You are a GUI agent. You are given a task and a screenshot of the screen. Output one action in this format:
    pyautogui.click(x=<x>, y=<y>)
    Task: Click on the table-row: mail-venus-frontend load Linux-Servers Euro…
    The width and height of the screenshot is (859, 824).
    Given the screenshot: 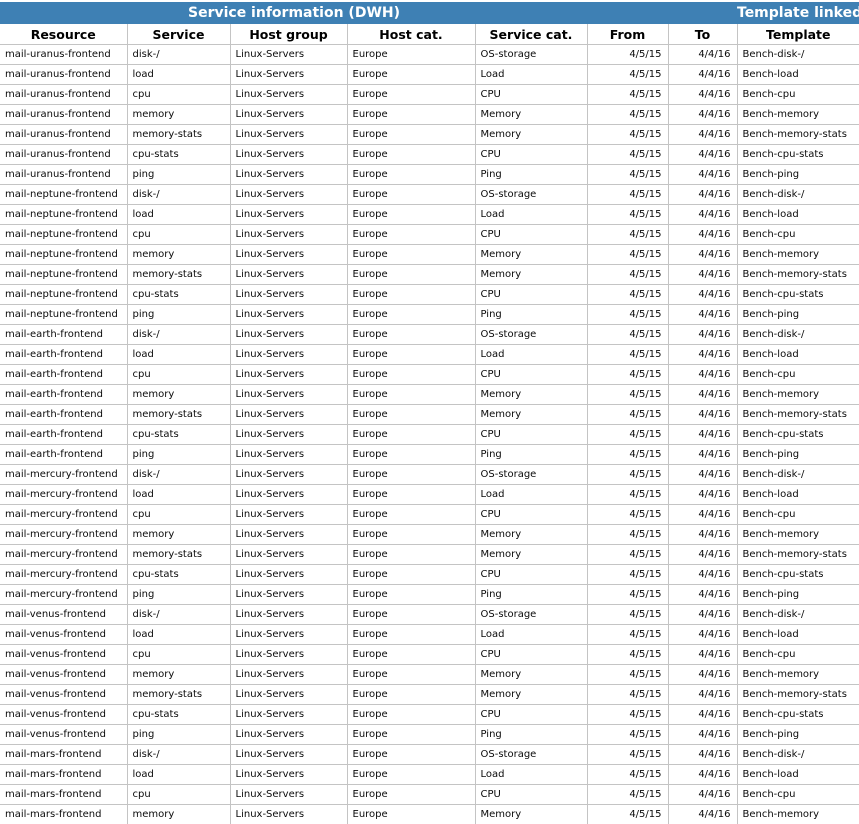 What is the action you would take?
    pyautogui.click(x=429, y=634)
    